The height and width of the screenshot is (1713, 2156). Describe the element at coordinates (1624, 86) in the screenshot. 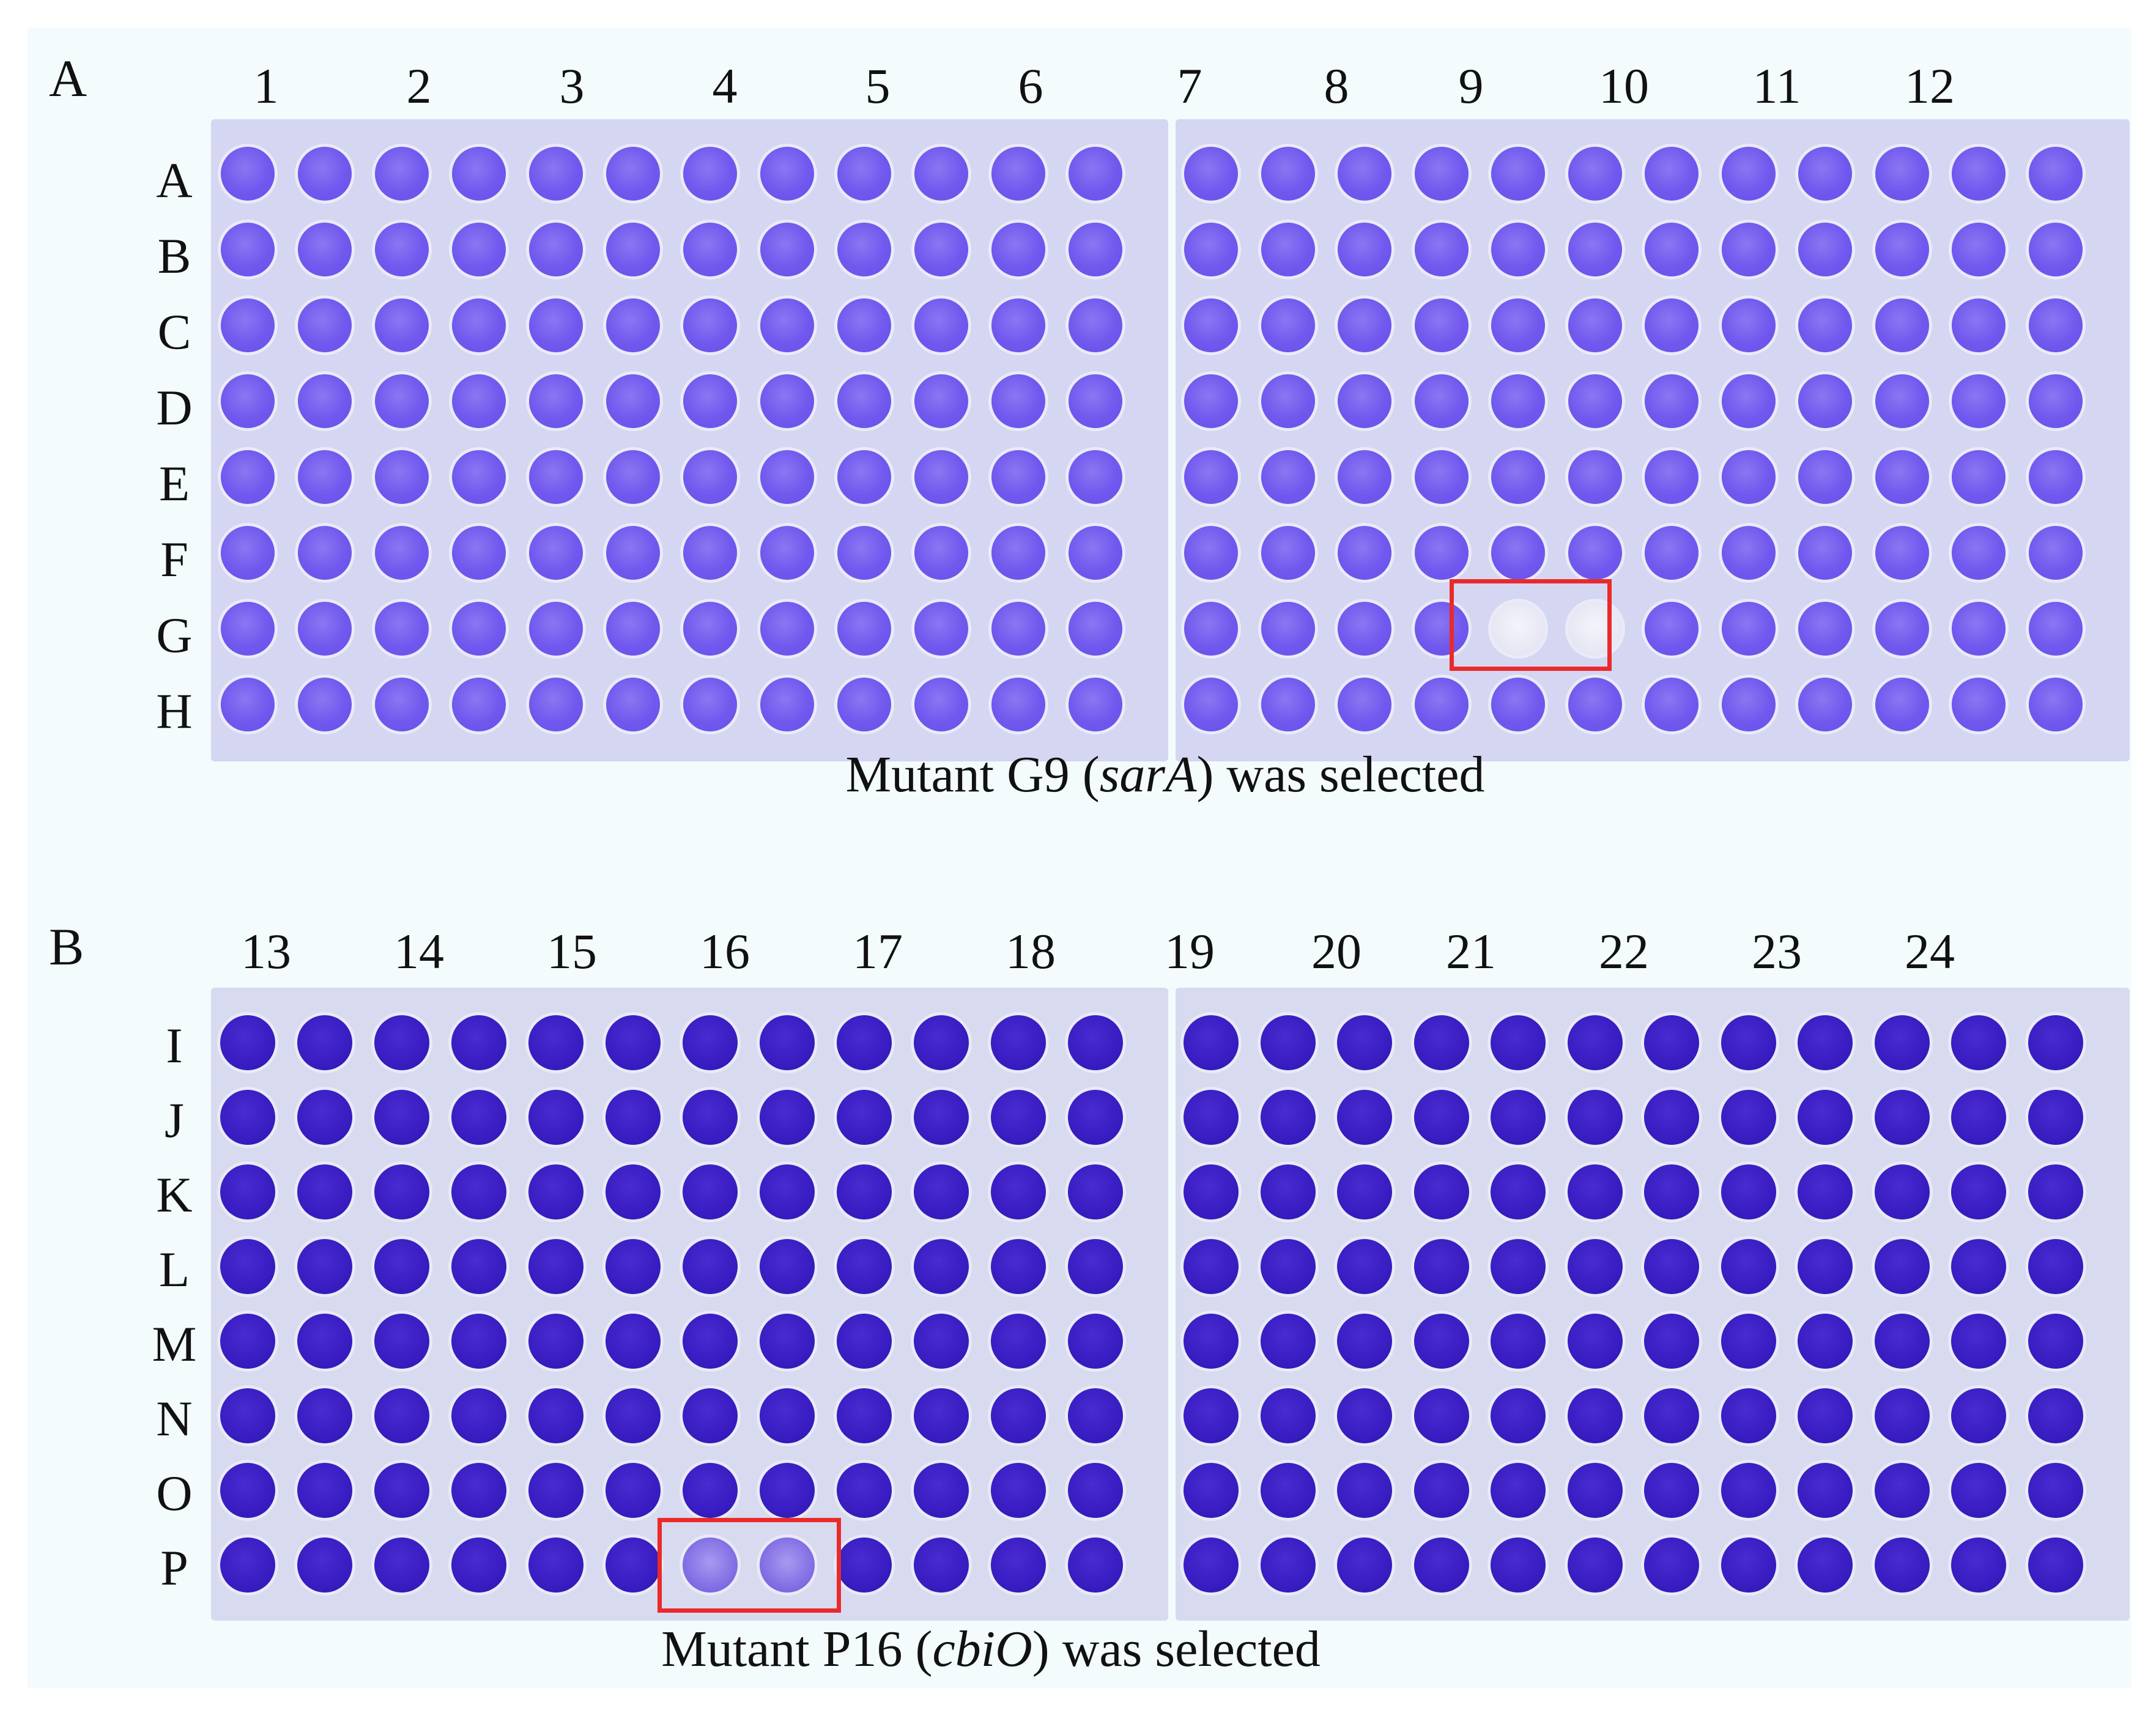

I see `column-label: 10` at that location.